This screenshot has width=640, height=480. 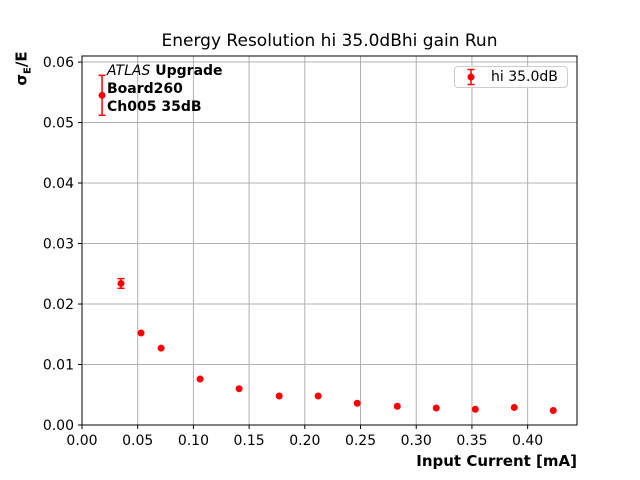 I want to click on legend-label: hi 35.0dB, so click(x=524, y=77).